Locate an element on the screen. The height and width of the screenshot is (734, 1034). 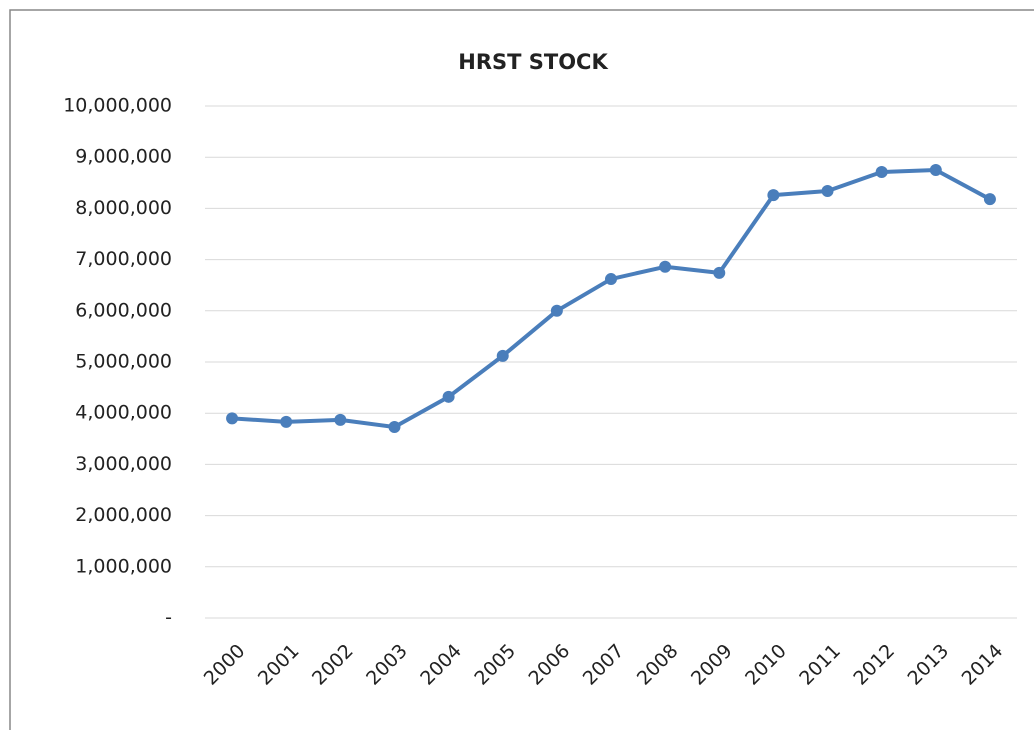
y-tick-label: 1,000,000 is located at coordinates (123, 566).